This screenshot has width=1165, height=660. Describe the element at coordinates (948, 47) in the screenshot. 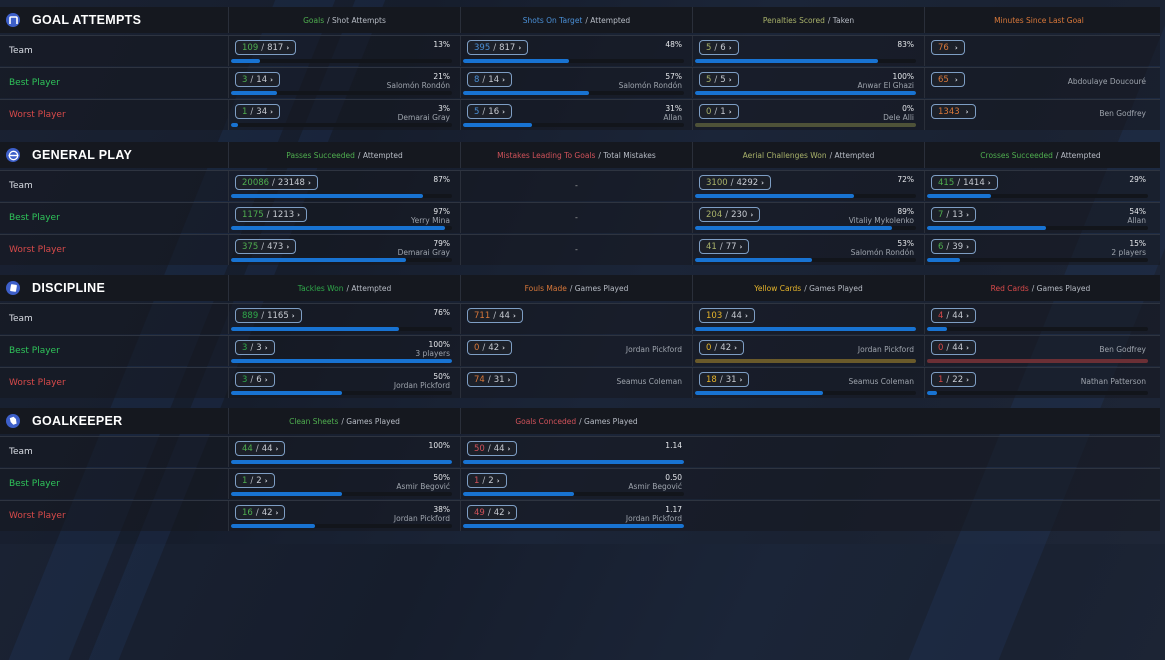

I see `stat-value-button: 76 ›` at that location.